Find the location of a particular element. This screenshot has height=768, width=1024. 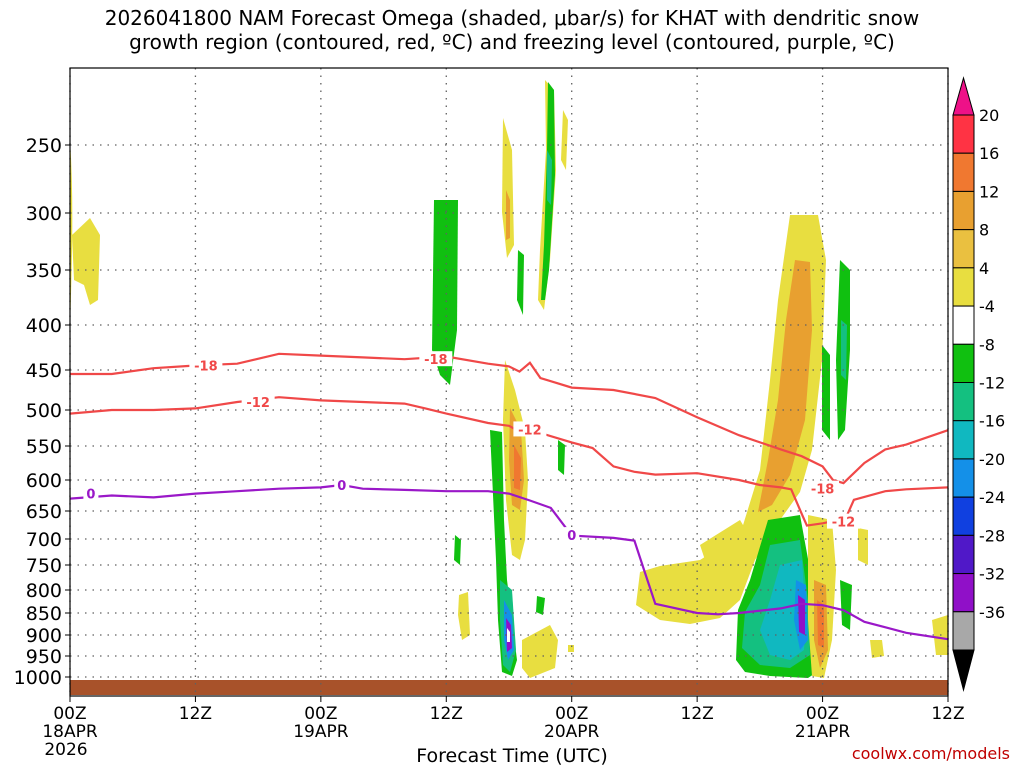

y-tick-label: 250 is located at coordinates (44, 146).